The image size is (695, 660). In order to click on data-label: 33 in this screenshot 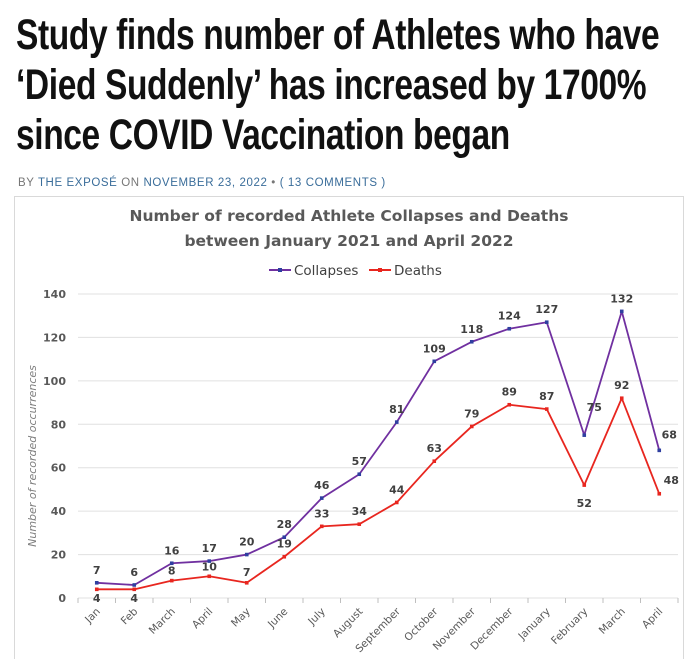, I will do `click(321, 513)`.